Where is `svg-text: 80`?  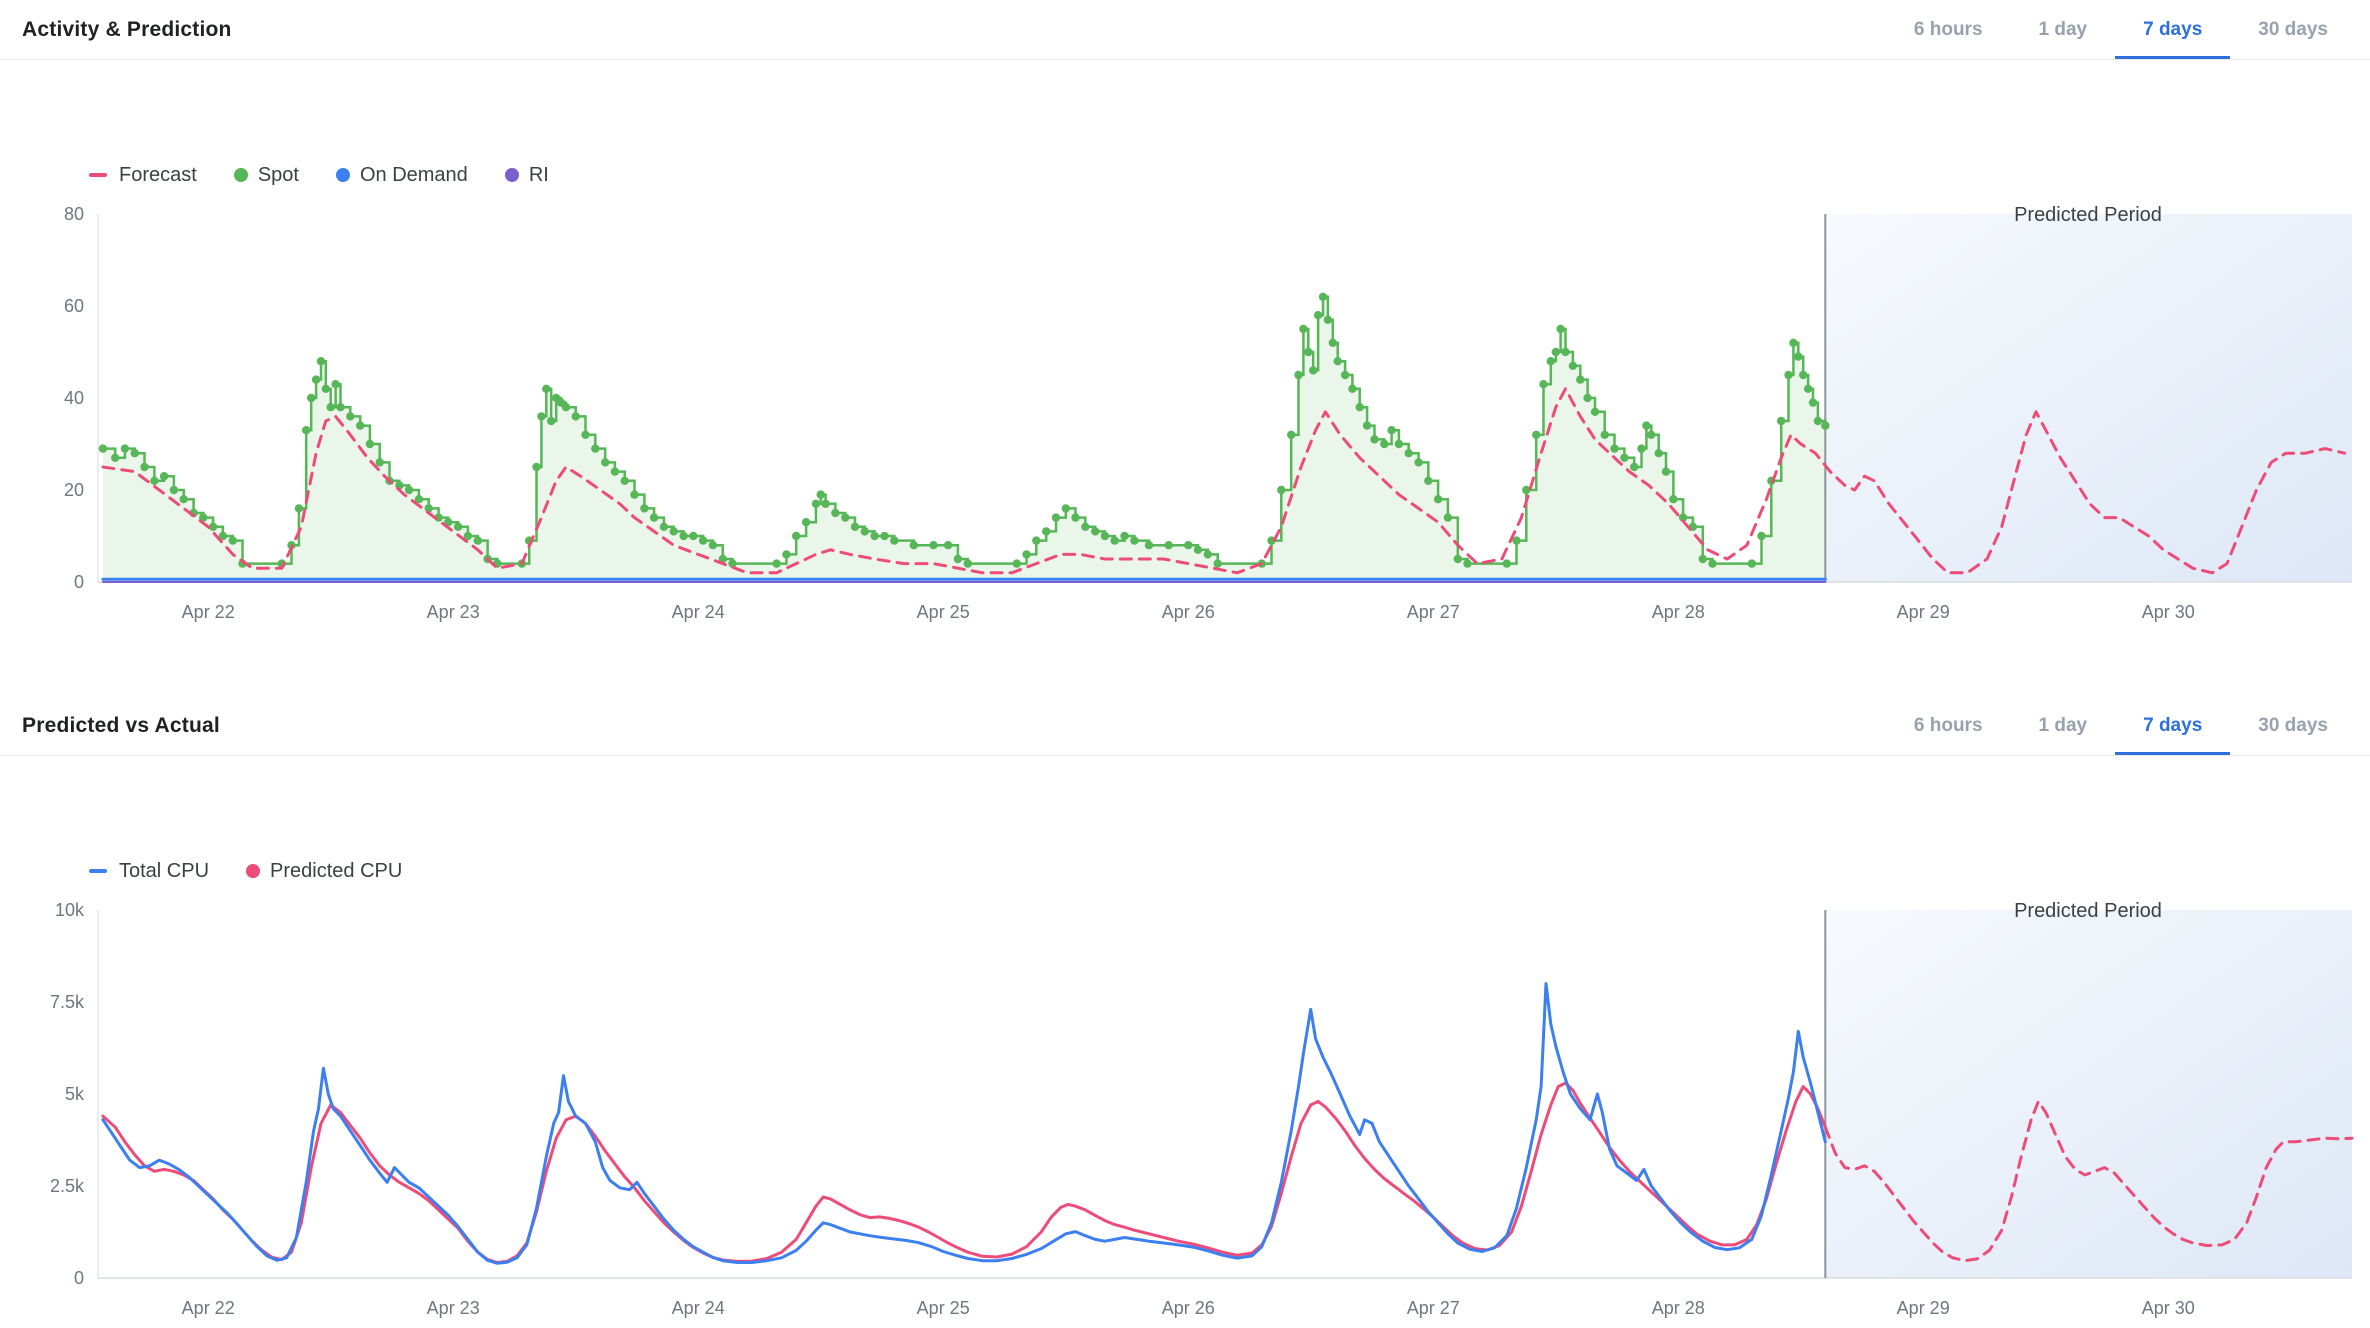
svg-text: 80 is located at coordinates (74, 214).